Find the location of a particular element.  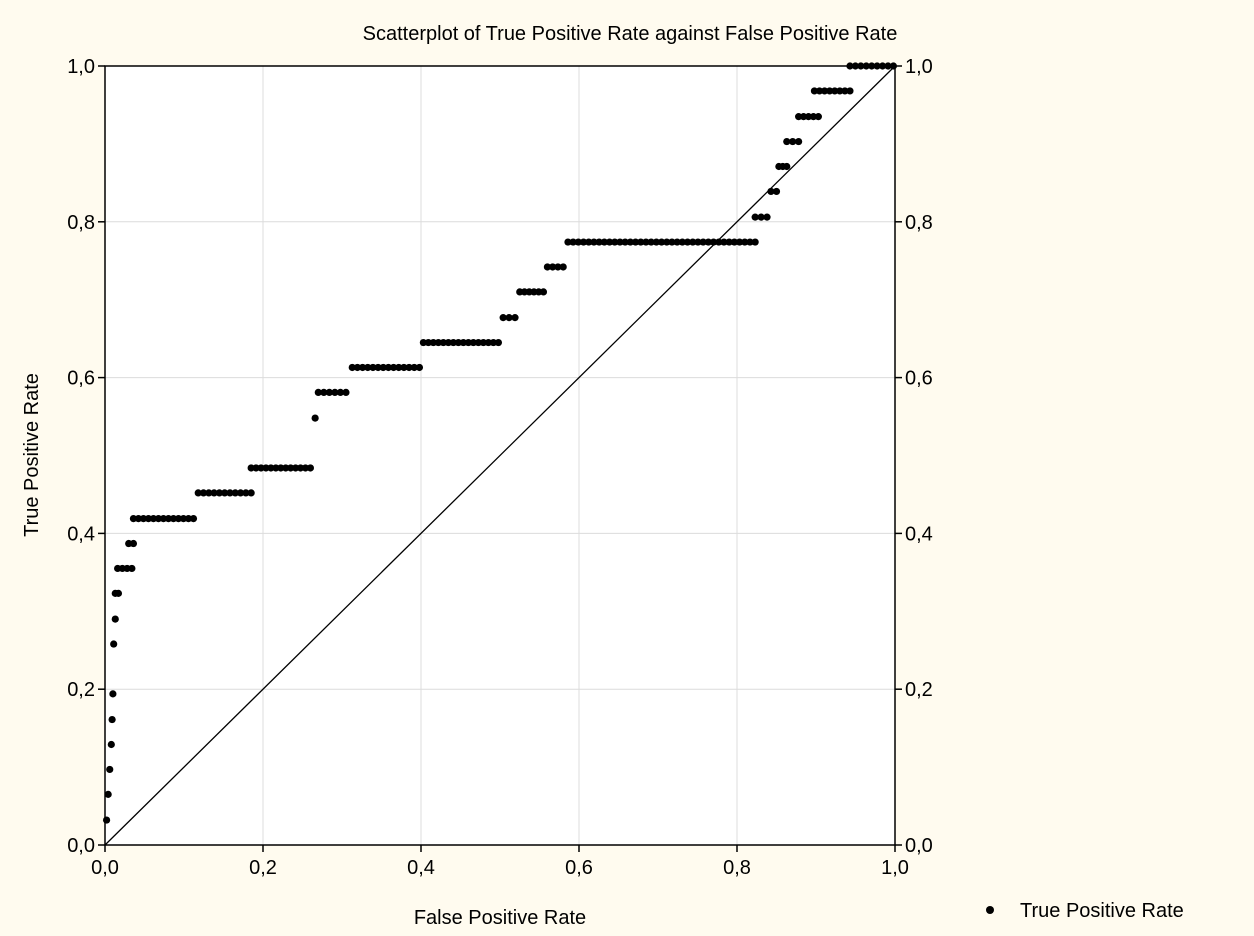

x-tick-label: 0,4 is located at coordinates (421, 868).